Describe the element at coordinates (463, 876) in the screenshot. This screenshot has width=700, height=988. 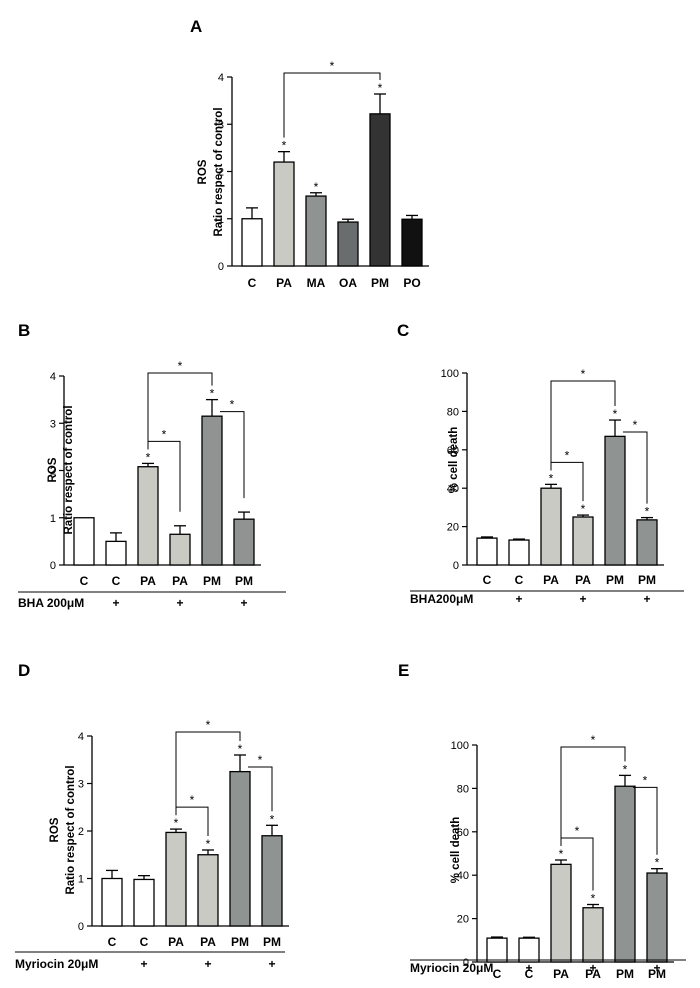
I see `y-tick-label: 40` at that location.